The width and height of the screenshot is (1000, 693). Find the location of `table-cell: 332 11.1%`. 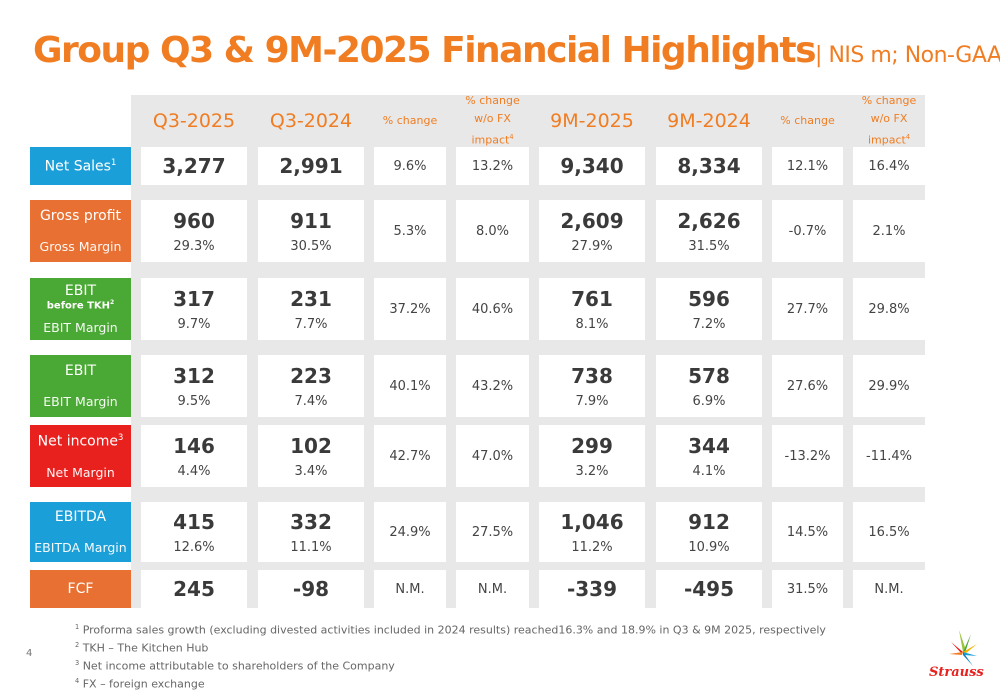

table-cell: 332 11.1% is located at coordinates (311, 532).